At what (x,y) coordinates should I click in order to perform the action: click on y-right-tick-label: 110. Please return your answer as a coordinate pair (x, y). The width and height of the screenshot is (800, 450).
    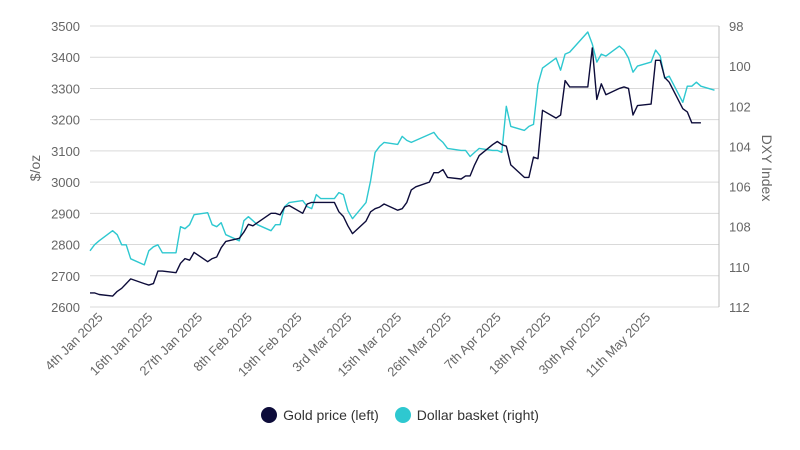
    Looking at the image, I should click on (739, 267).